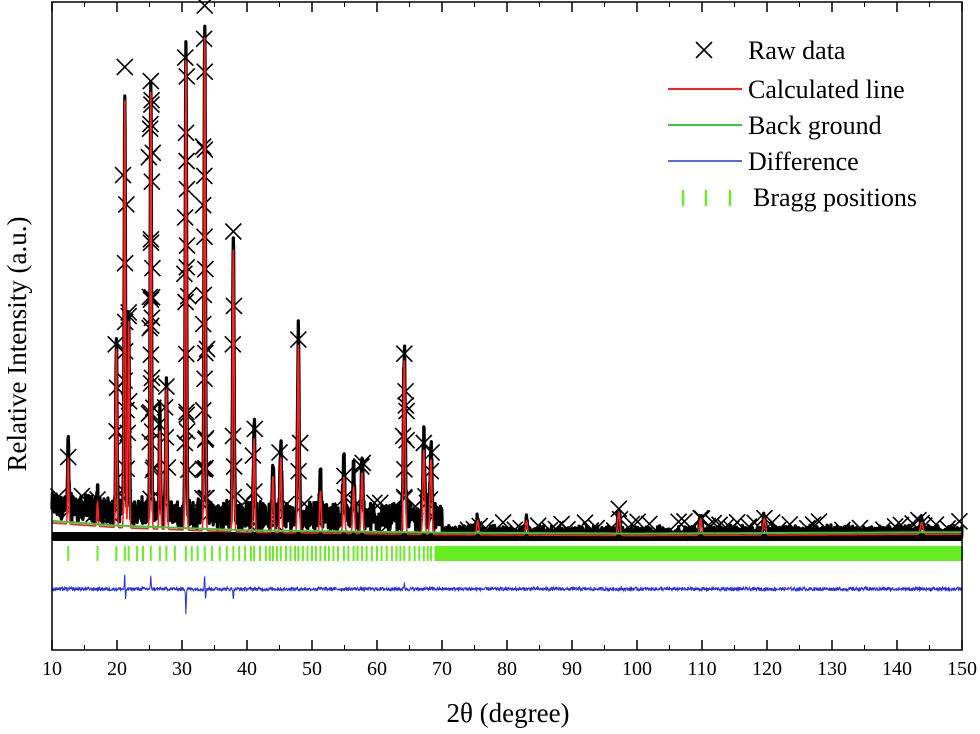  What do you see at coordinates (125, 67) in the screenshot?
I see `raw-data-point-3-b` at bounding box center [125, 67].